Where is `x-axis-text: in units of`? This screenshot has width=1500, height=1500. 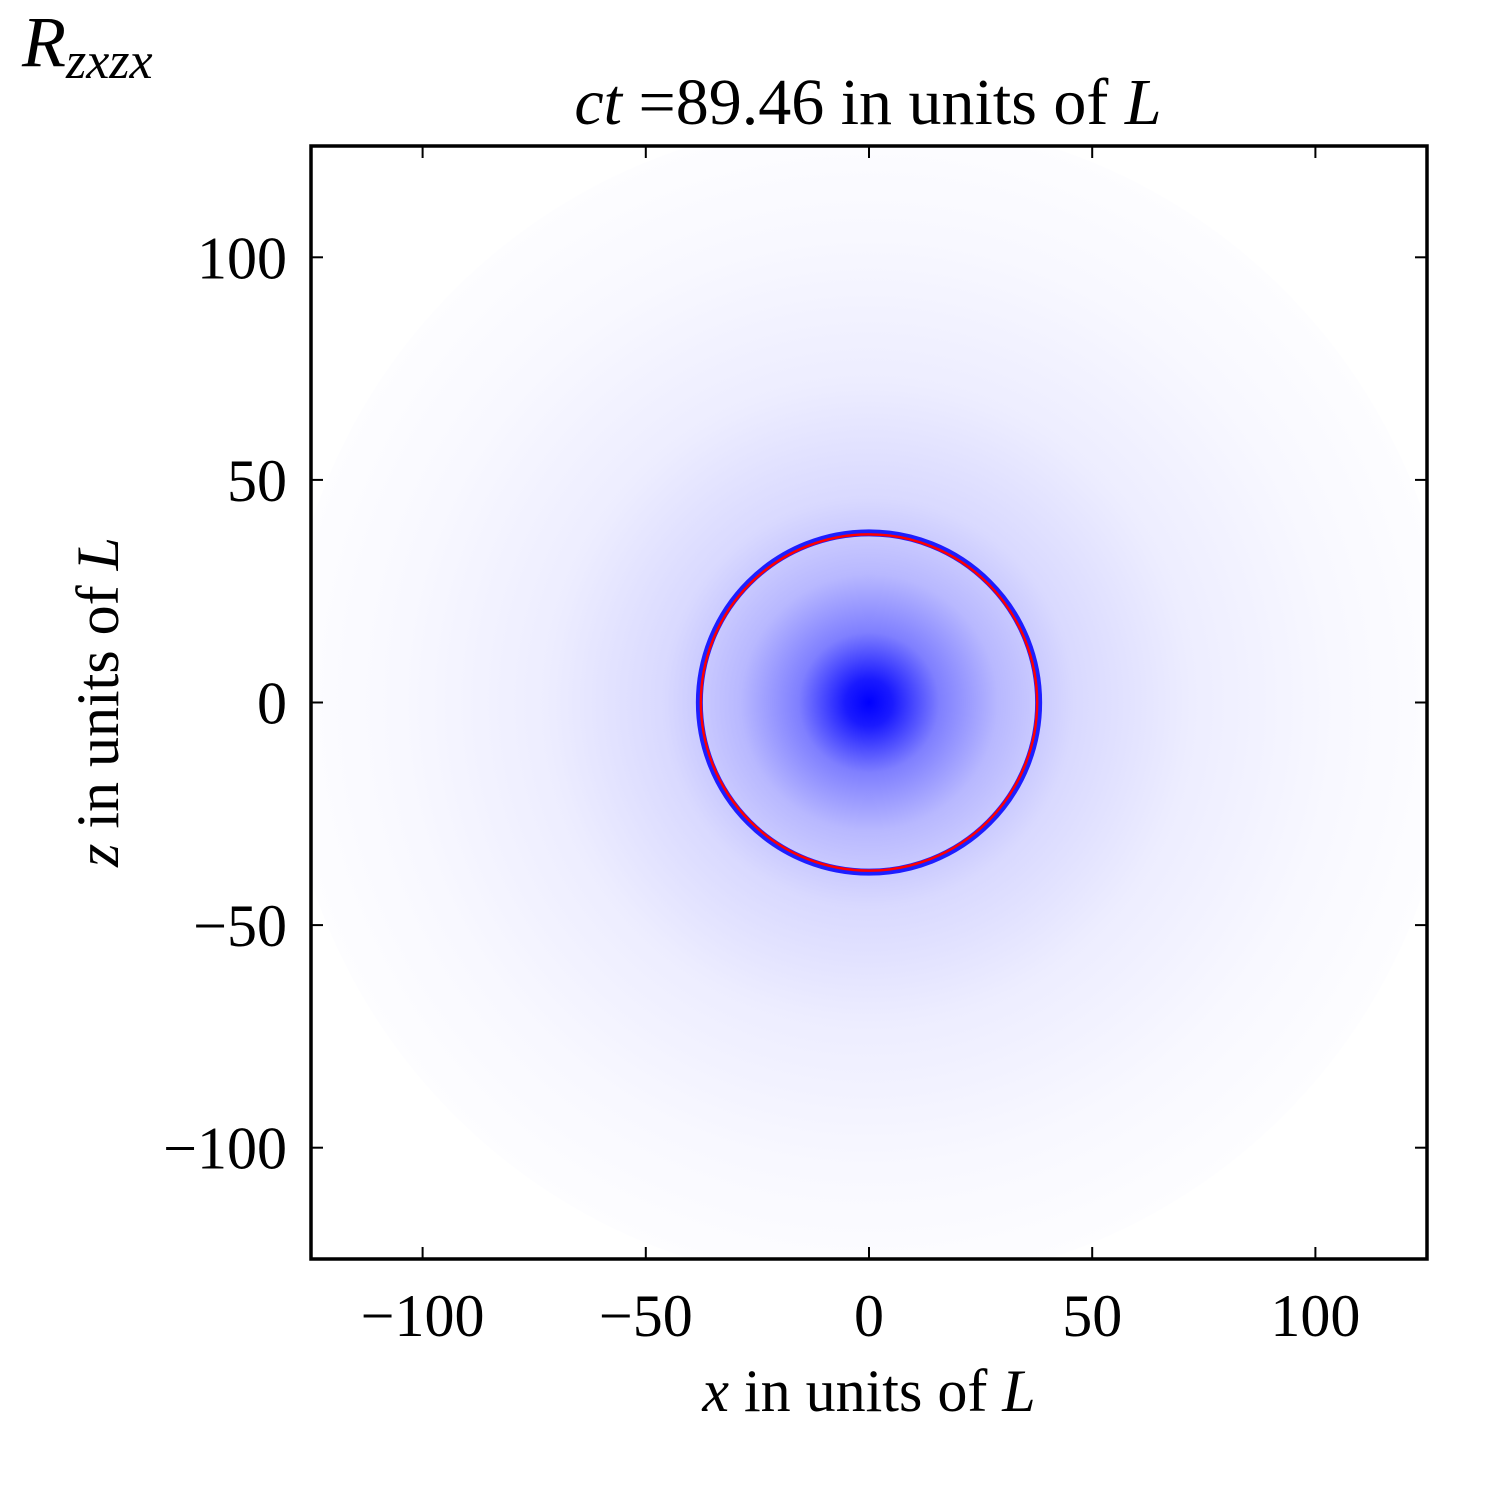 x-axis-text: in units of is located at coordinates (865, 1391).